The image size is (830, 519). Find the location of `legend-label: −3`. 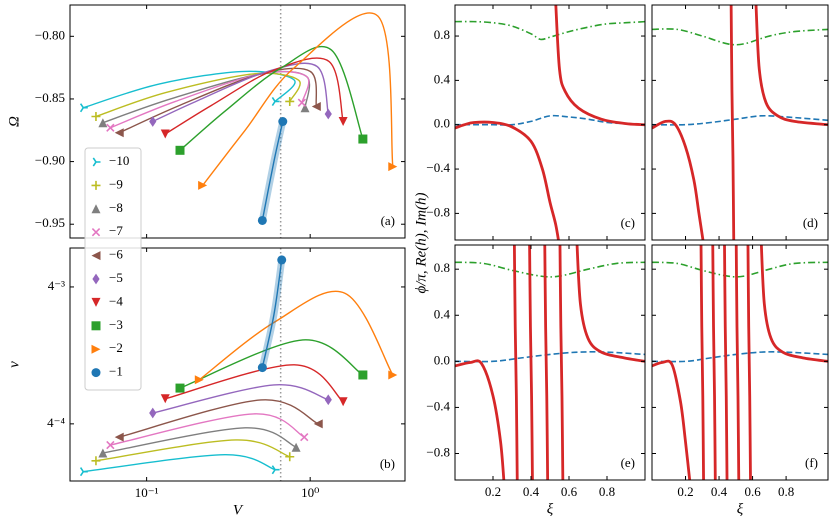

legend-label: −3 is located at coordinates (116, 324).